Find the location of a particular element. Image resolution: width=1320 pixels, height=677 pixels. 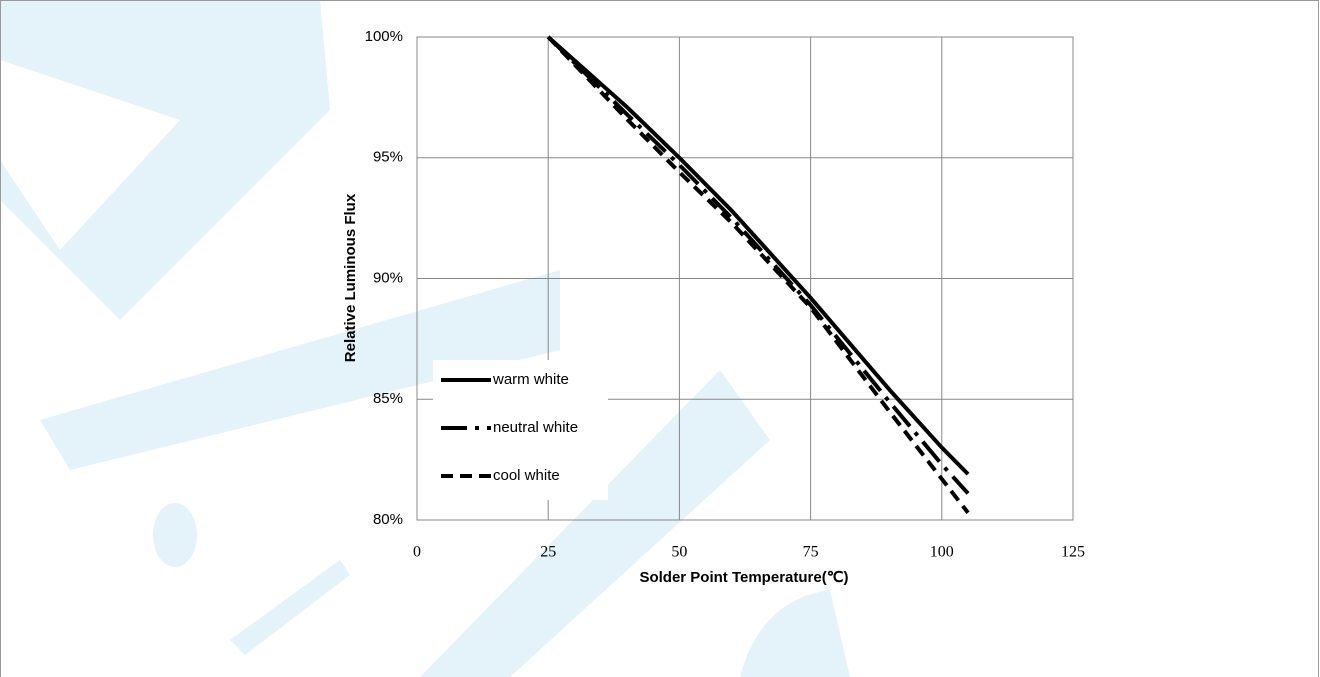

y-axis-label: Relative Luminous Flux is located at coordinates (350, 277).